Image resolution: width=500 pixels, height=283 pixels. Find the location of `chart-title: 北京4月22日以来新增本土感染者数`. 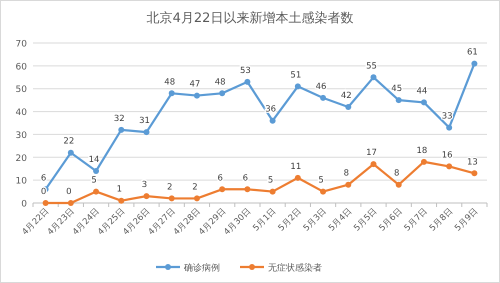

chart-title: 北京4月22日以来新增本土感染者数 is located at coordinates (250, 18).